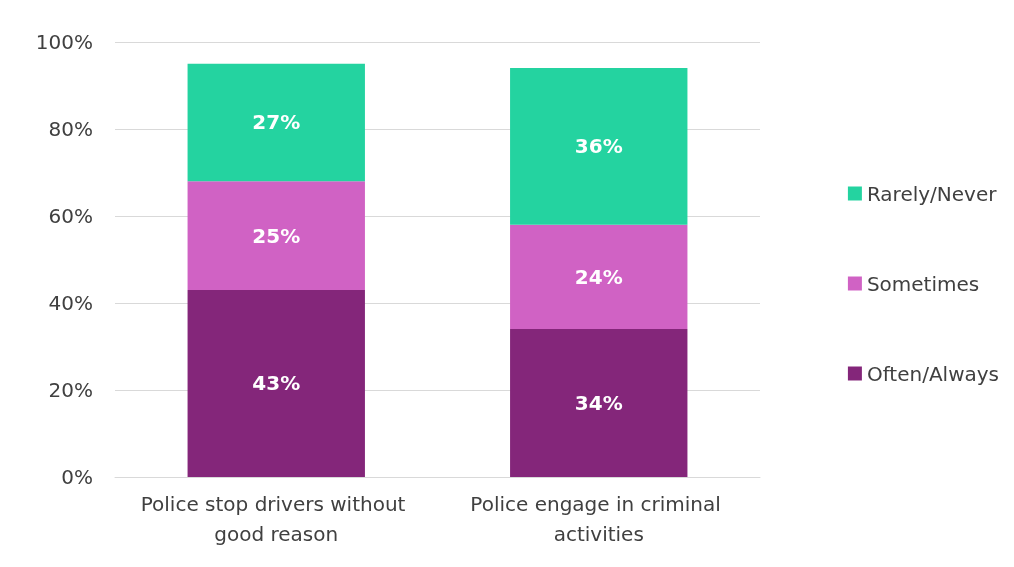 Image resolution: width=1014 pixels, height=567 pixels. What do you see at coordinates (70, 390) in the screenshot?
I see `y-tick-label: 20%` at bounding box center [70, 390].